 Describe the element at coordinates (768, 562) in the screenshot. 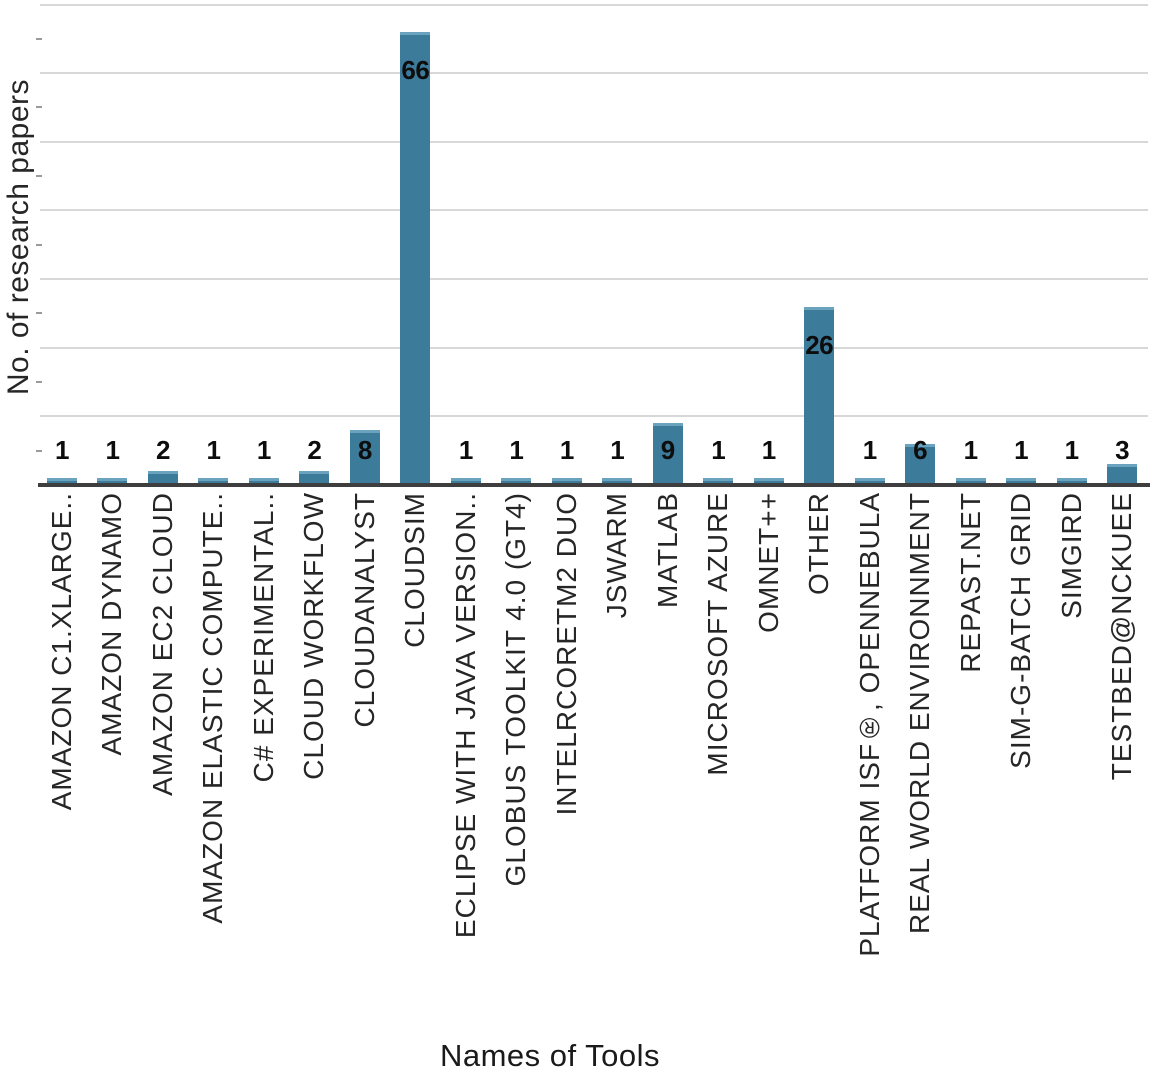

I see `category-label-text: OMNET++` at that location.